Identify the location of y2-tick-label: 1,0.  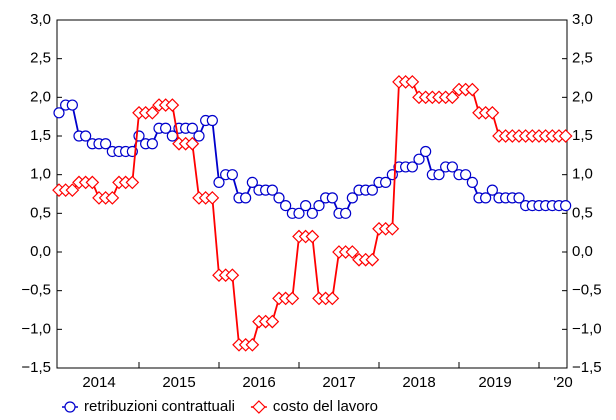
(582, 174).